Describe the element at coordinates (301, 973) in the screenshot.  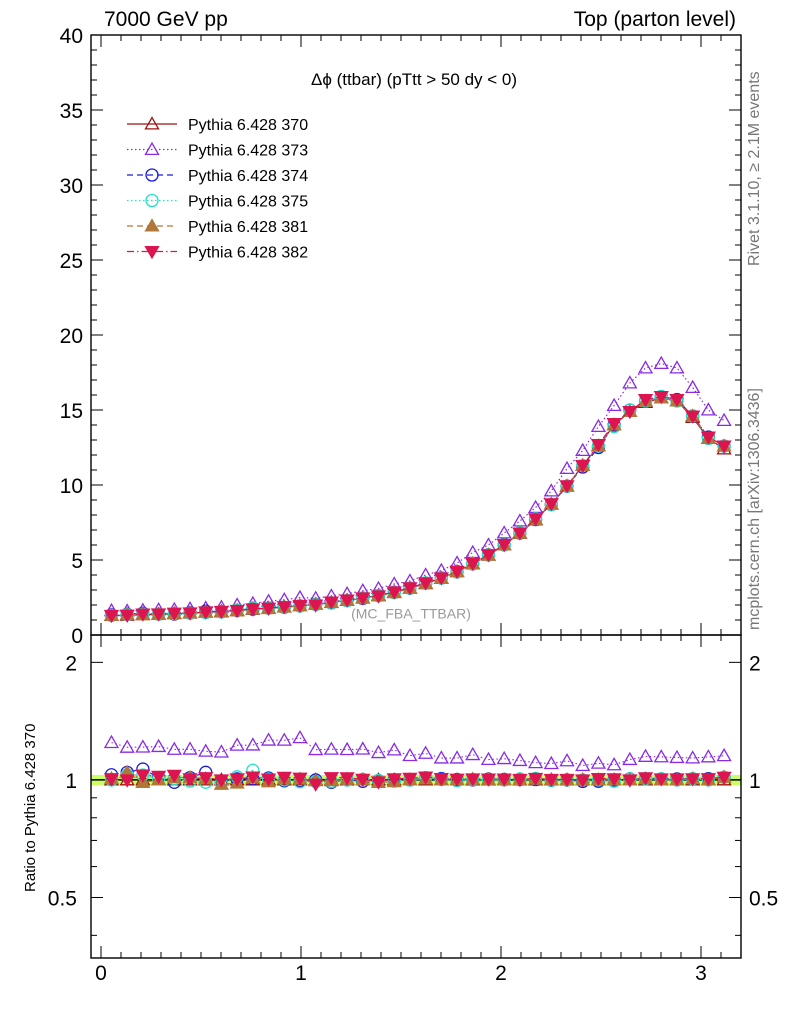
I see `x-tick-label: 1` at that location.